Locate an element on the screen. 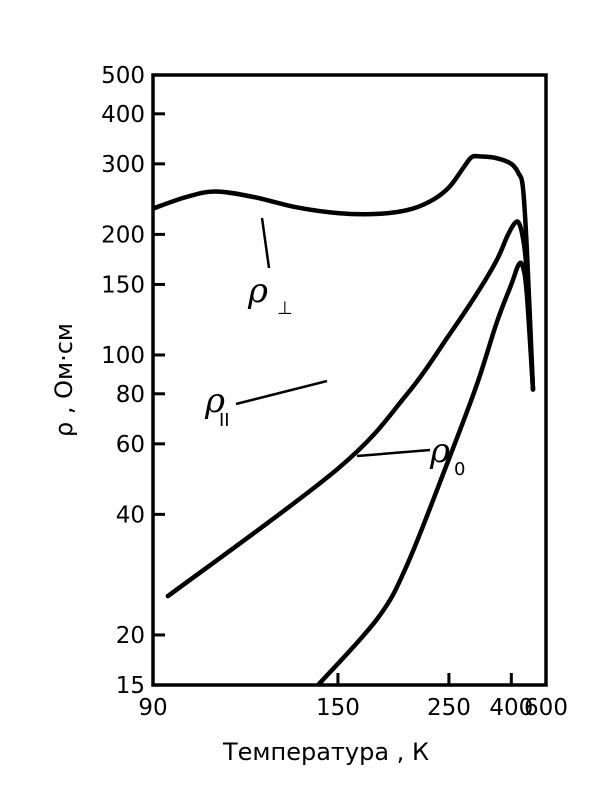 The image size is (606, 791). x-tick-label: 150 is located at coordinates (338, 708).